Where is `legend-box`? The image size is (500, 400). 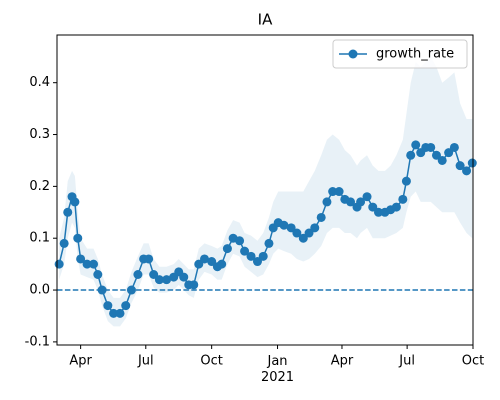
legend-box is located at coordinates (400, 54).